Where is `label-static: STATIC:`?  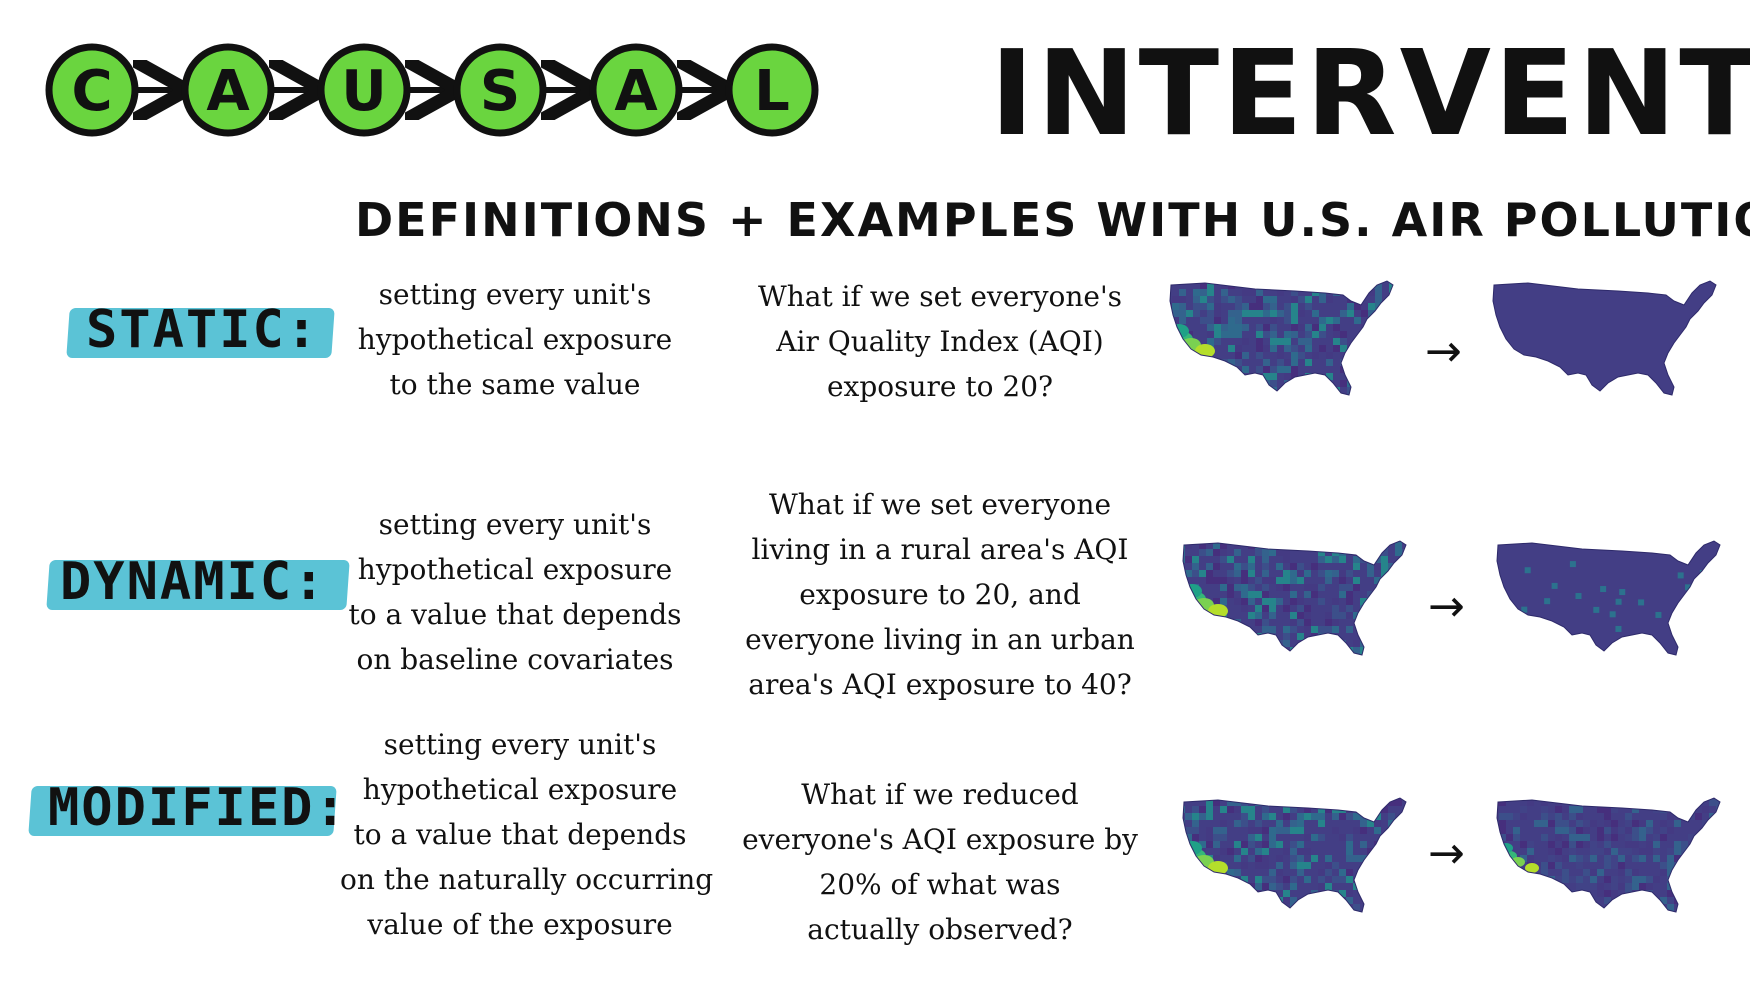
label-static: STATIC: is located at coordinates (203, 330).